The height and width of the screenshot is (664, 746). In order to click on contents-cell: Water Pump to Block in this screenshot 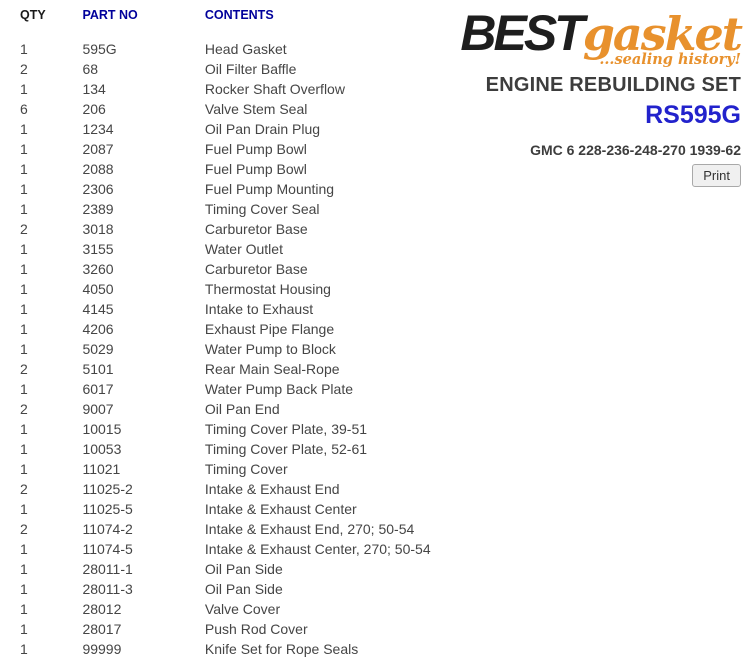, I will do `click(270, 349)`.